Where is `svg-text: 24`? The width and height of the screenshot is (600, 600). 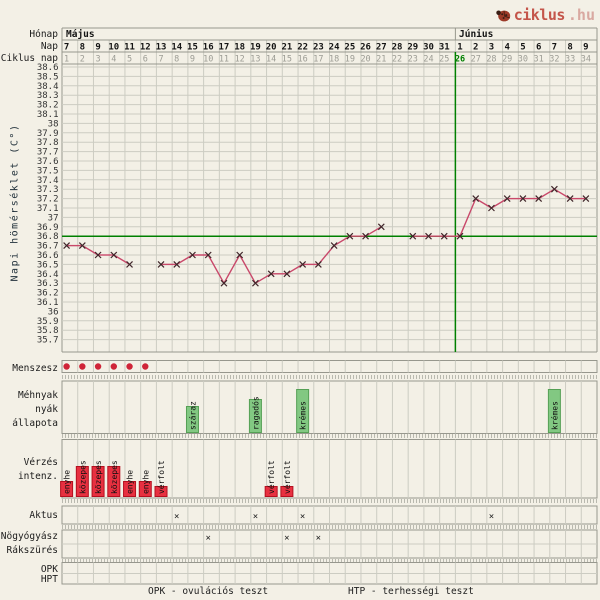 svg-text: 24 is located at coordinates (428, 60).